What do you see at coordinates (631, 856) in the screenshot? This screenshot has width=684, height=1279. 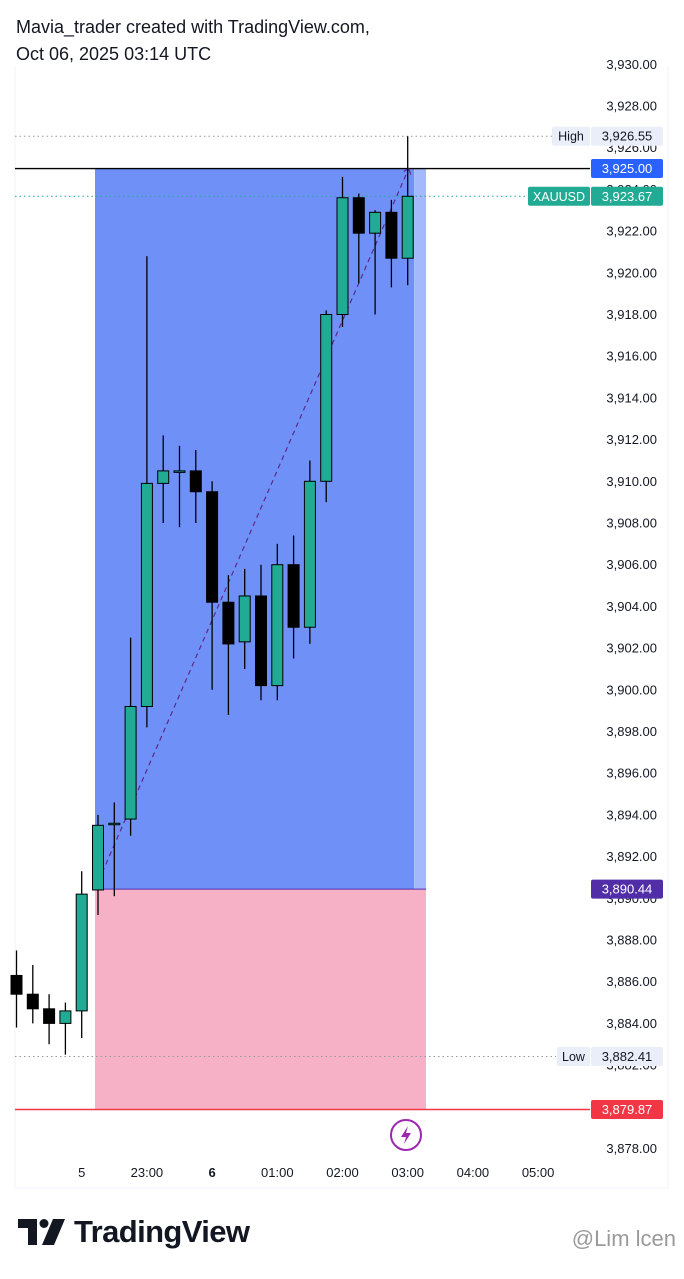 I see `y-tick-label: 3,892.00` at bounding box center [631, 856].